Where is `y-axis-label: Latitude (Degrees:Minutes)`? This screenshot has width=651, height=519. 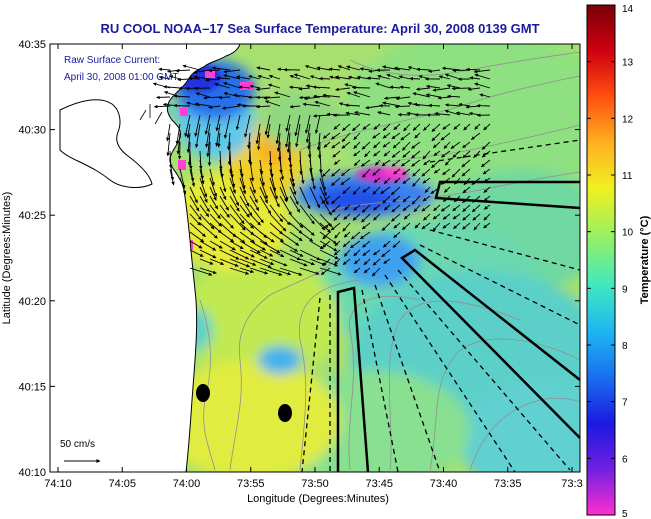
y-axis-label: Latitude (Degrees:Minutes) is located at coordinates (7, 258).